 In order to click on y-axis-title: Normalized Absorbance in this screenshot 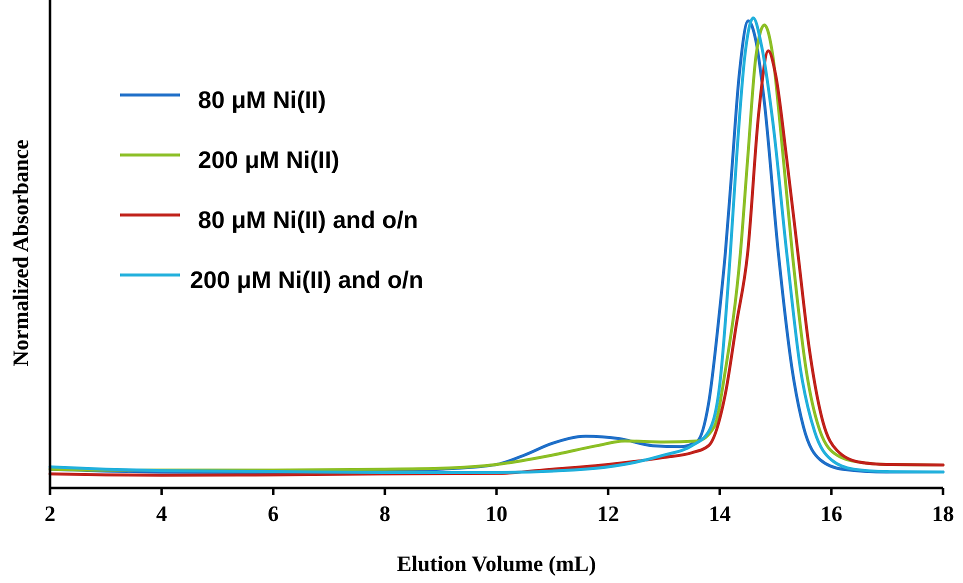, I will do `click(20, 252)`.